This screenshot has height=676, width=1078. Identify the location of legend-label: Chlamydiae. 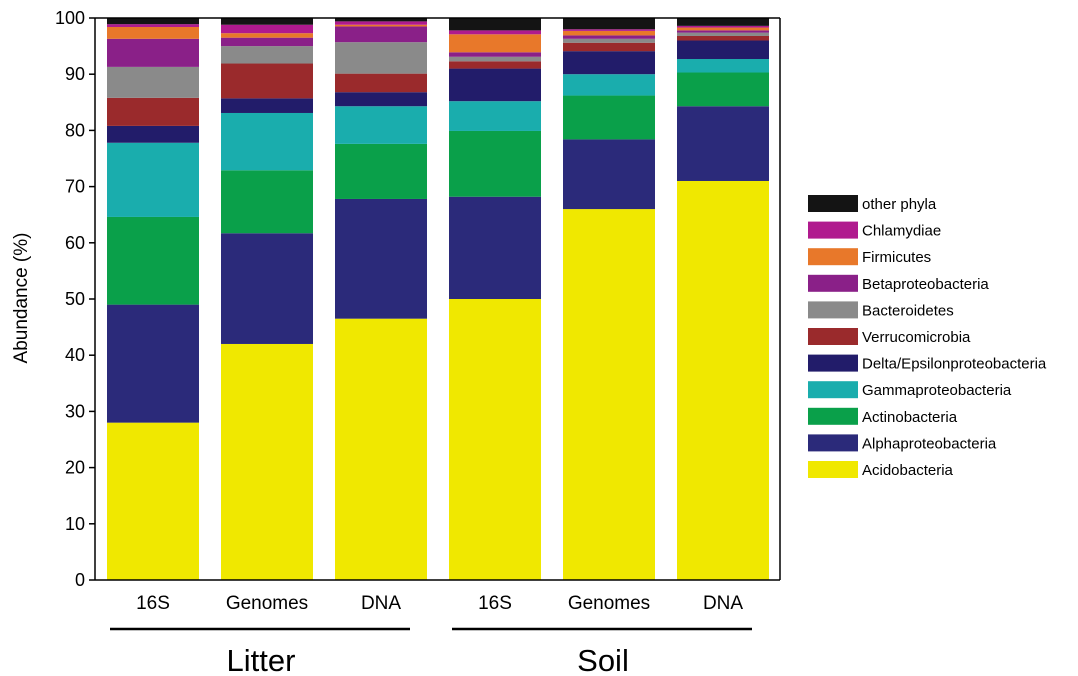
(901, 231).